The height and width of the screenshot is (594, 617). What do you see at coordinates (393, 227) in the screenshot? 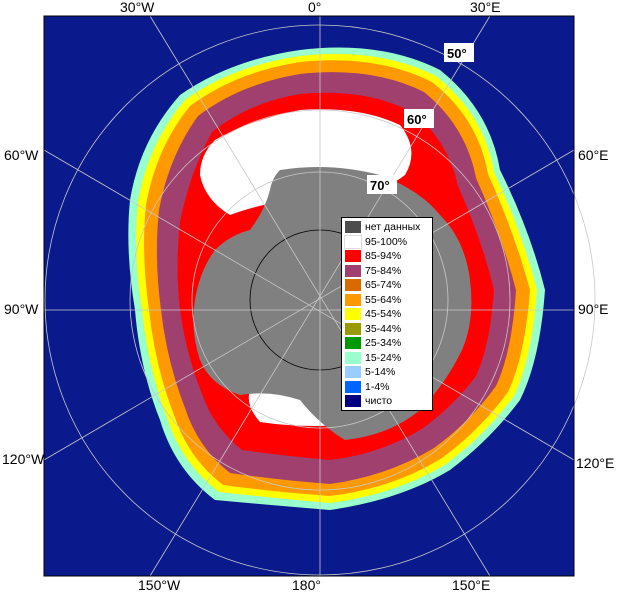
I see `legend-label: нет данных` at bounding box center [393, 227].